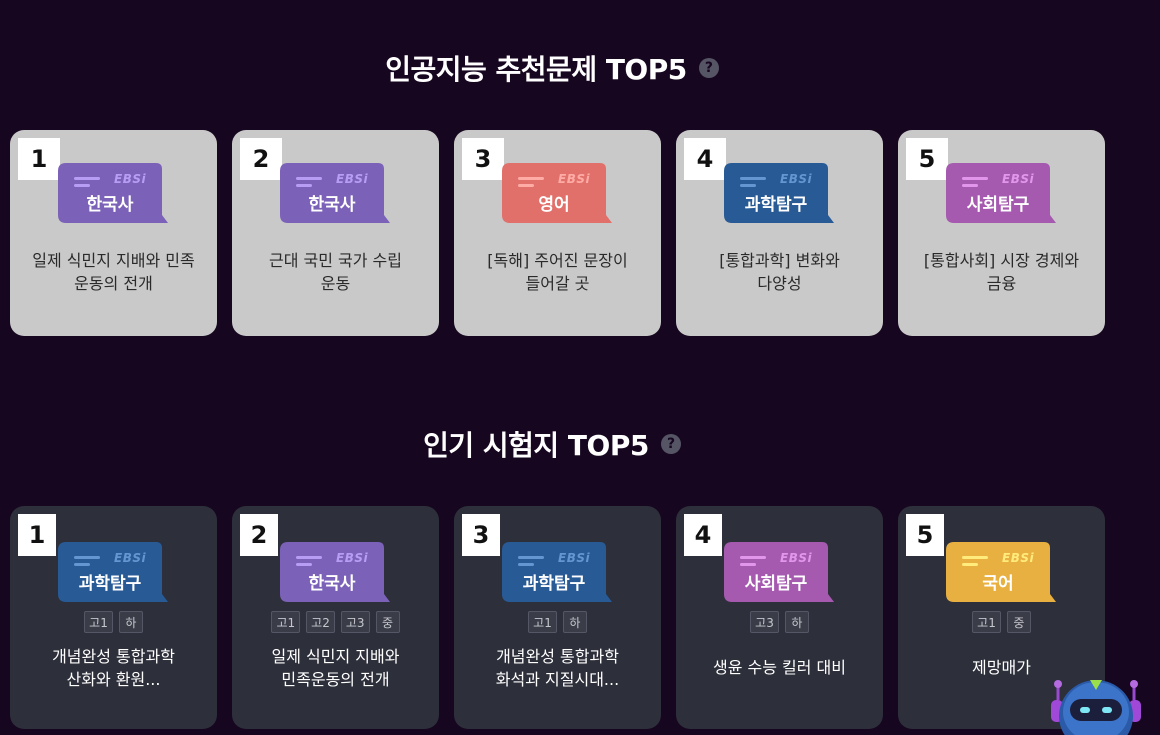 The height and width of the screenshot is (735, 1160). I want to click on ai-recommend-card-3: 3 EBSi 영어 [독해] 주어진 문장이 들어갈 곳, so click(557, 233).